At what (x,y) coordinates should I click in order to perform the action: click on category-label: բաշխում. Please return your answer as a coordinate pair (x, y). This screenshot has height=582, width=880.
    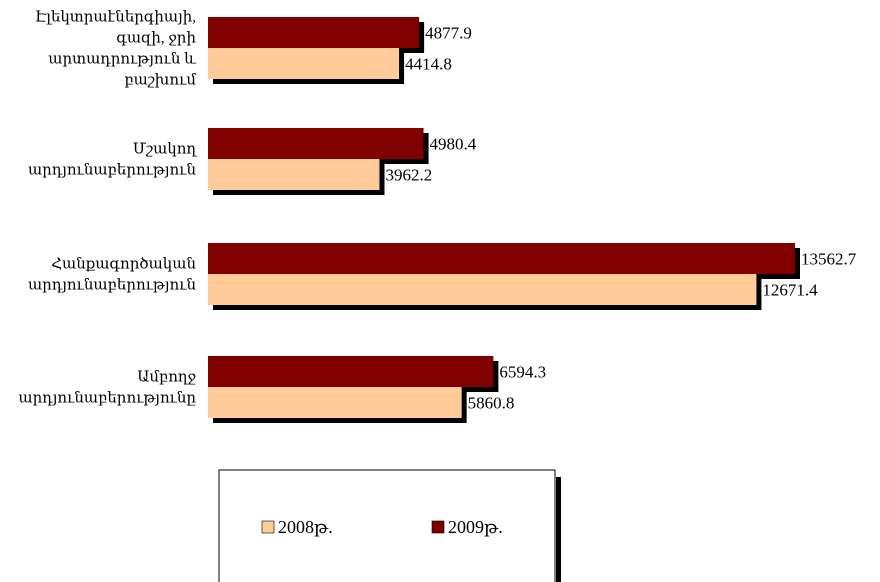
    Looking at the image, I should click on (160, 81).